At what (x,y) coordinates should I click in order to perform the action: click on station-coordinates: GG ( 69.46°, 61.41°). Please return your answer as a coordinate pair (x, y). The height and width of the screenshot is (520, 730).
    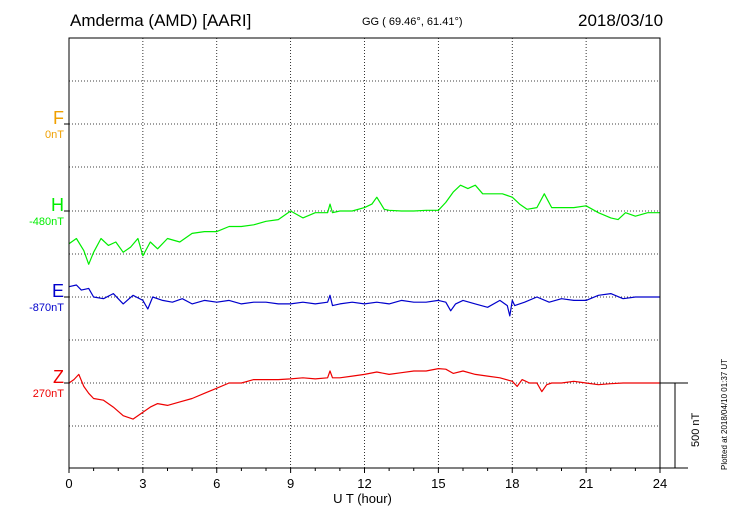
    Looking at the image, I should click on (412, 22).